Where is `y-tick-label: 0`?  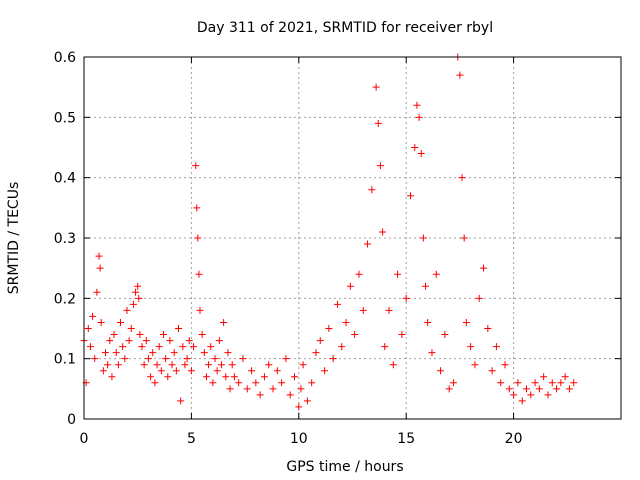
y-tick-label: 0 is located at coordinates (71, 420).